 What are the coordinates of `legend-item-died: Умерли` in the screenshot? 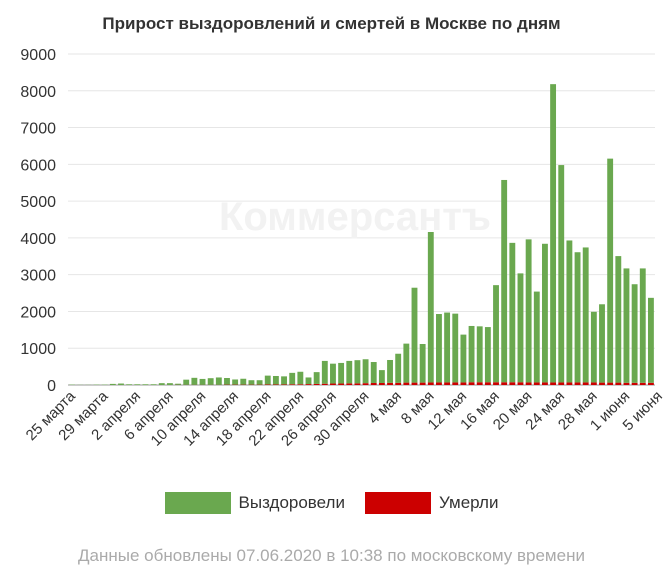 It's located at (431, 503).